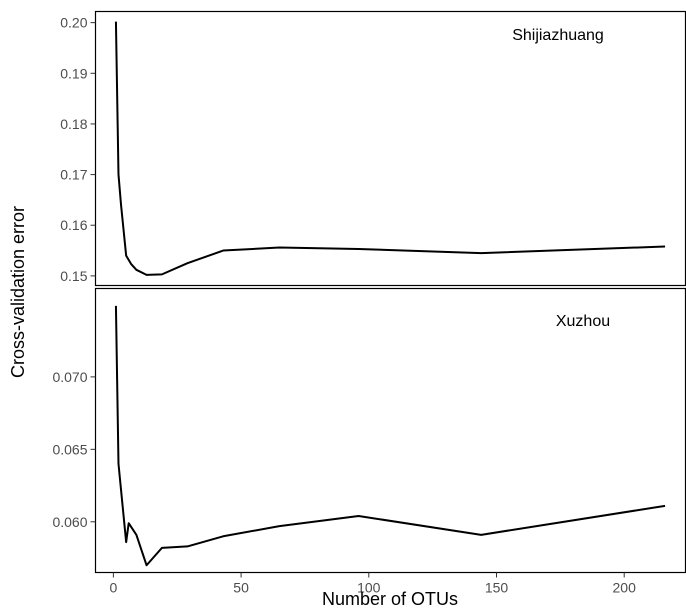 The width and height of the screenshot is (686, 612). I want to click on x-tick-label: 0, so click(113, 588).